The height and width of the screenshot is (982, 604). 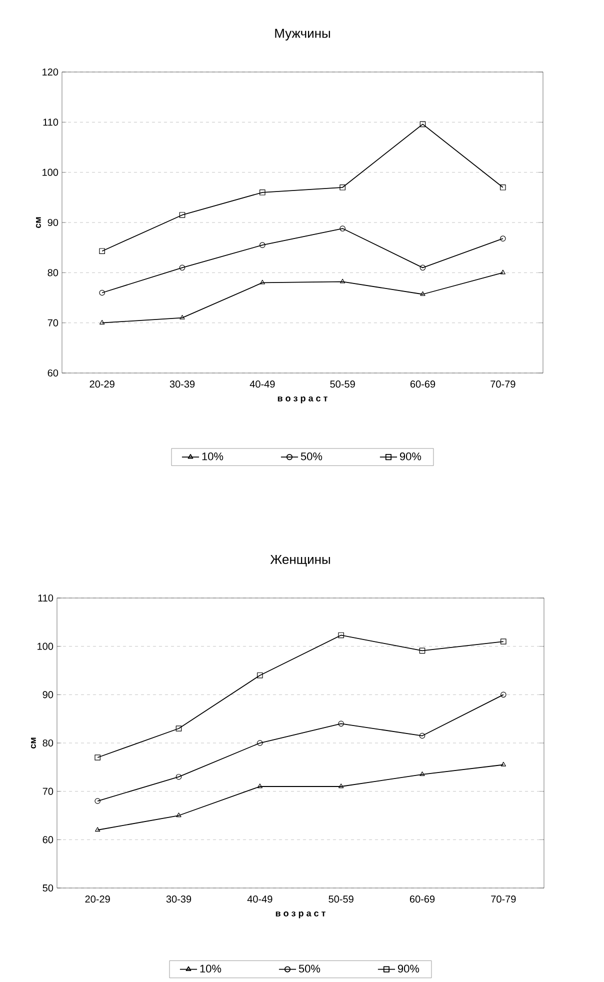 What do you see at coordinates (50, 72) in the screenshot?
I see `y-tick-label: 120` at bounding box center [50, 72].